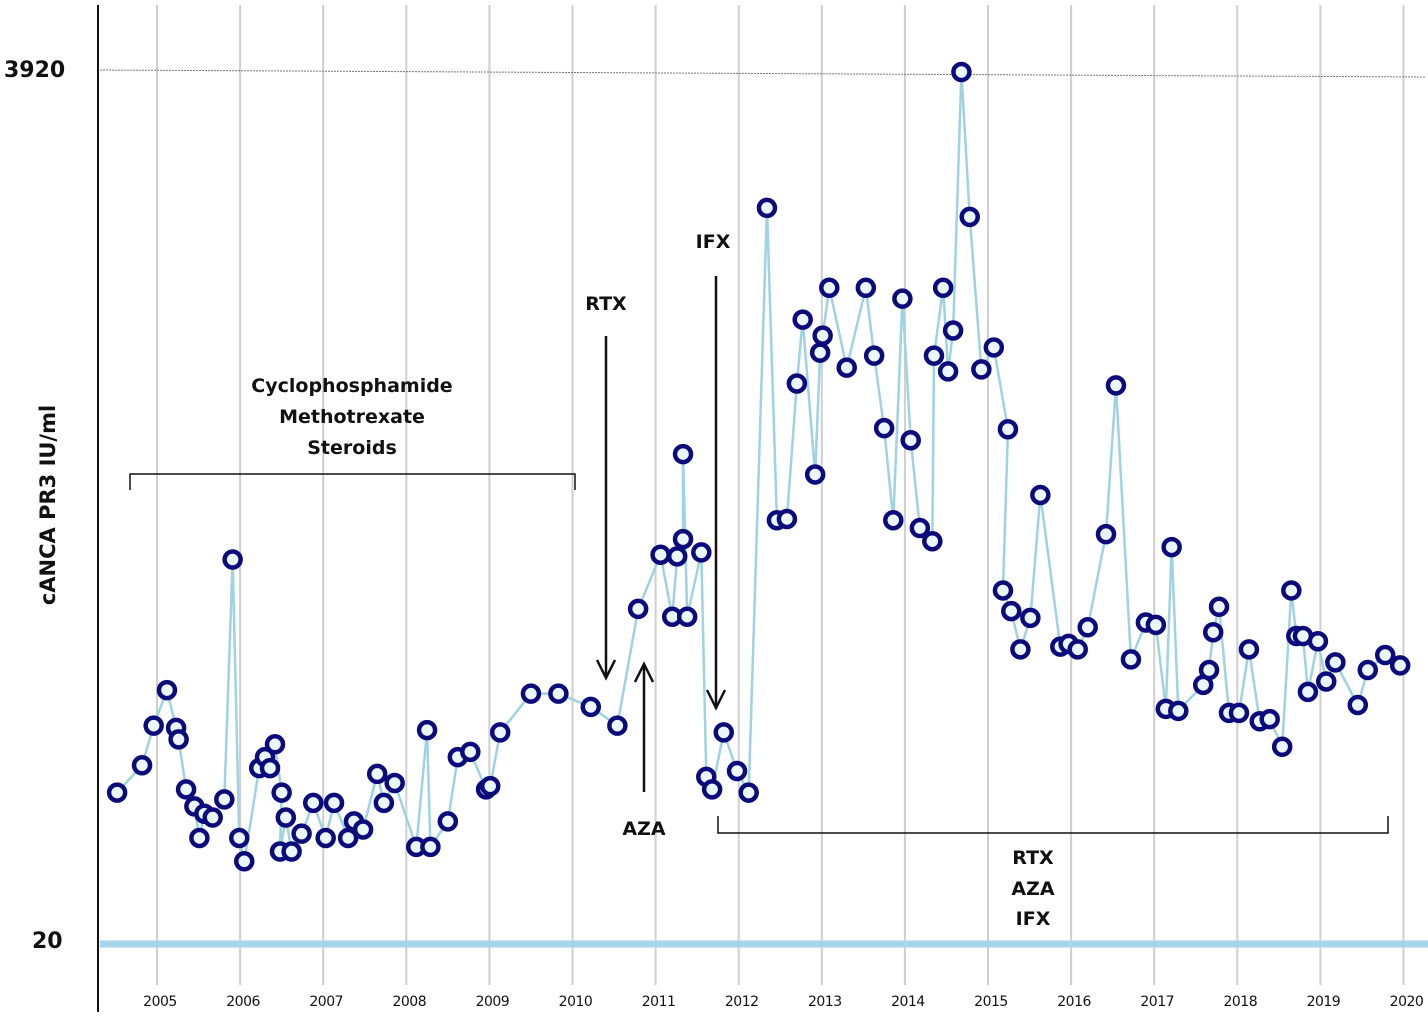 The width and height of the screenshot is (1428, 1021). What do you see at coordinates (1033, 858) in the screenshot?
I see `bracket-bottom-label: RTX` at bounding box center [1033, 858].